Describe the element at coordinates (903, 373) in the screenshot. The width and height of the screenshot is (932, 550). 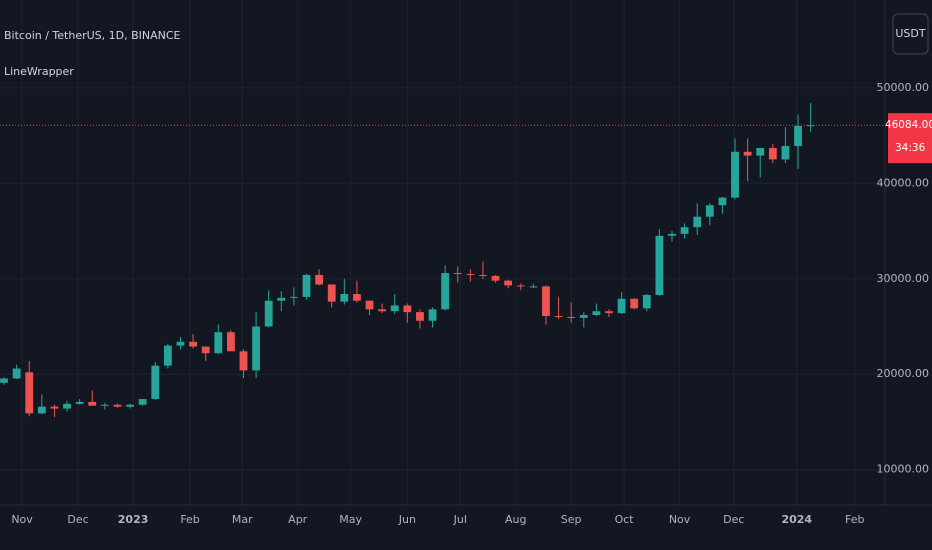
I see `y-tick-label: 20000.00` at that location.